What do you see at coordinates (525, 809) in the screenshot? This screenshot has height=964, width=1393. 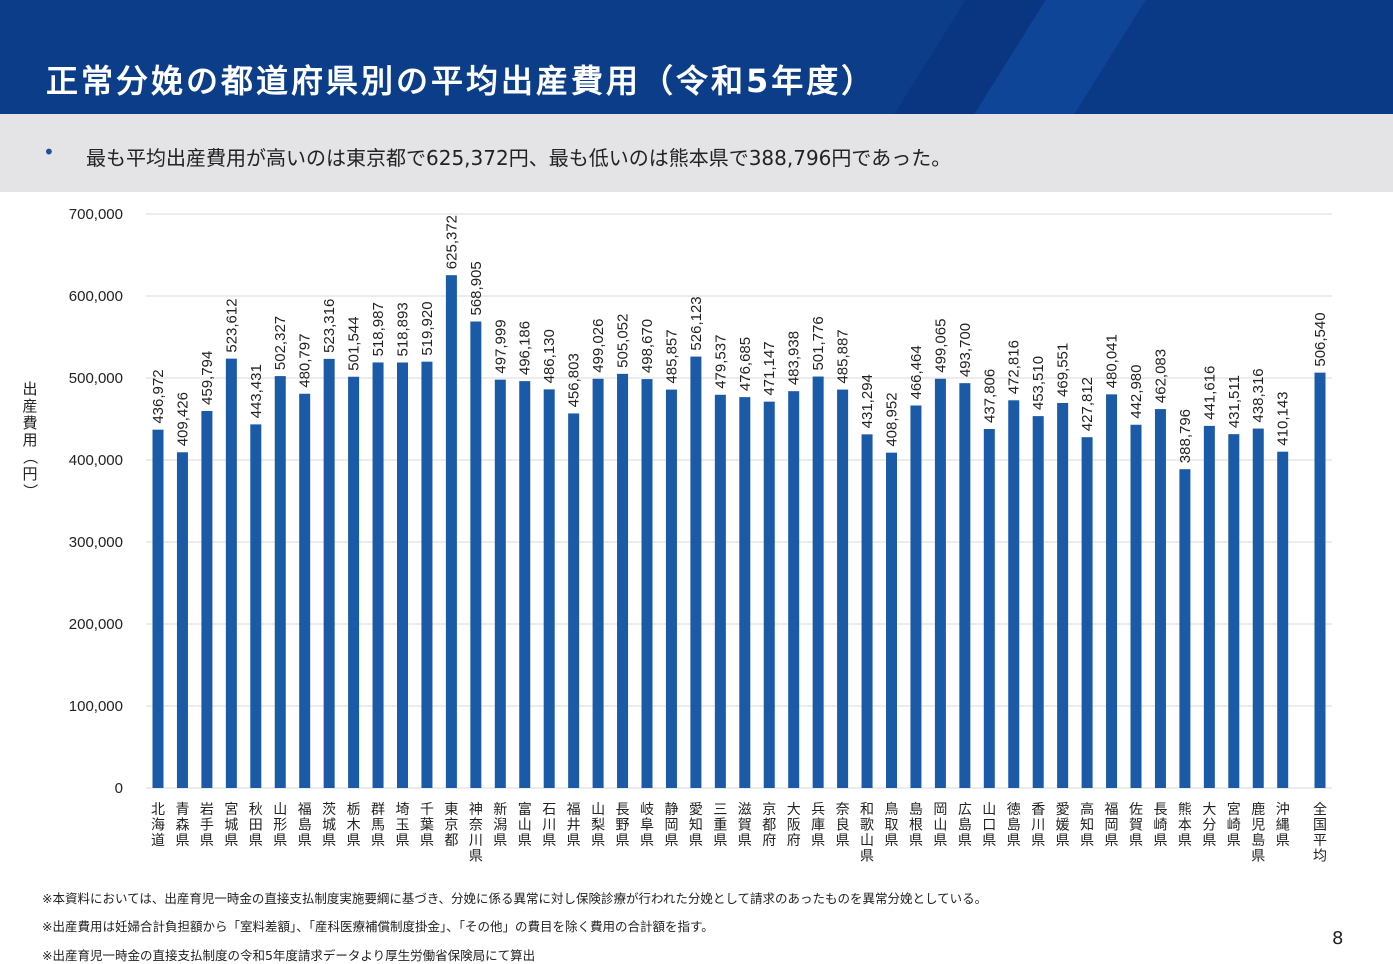 I see `svg-text: 富` at bounding box center [525, 809].